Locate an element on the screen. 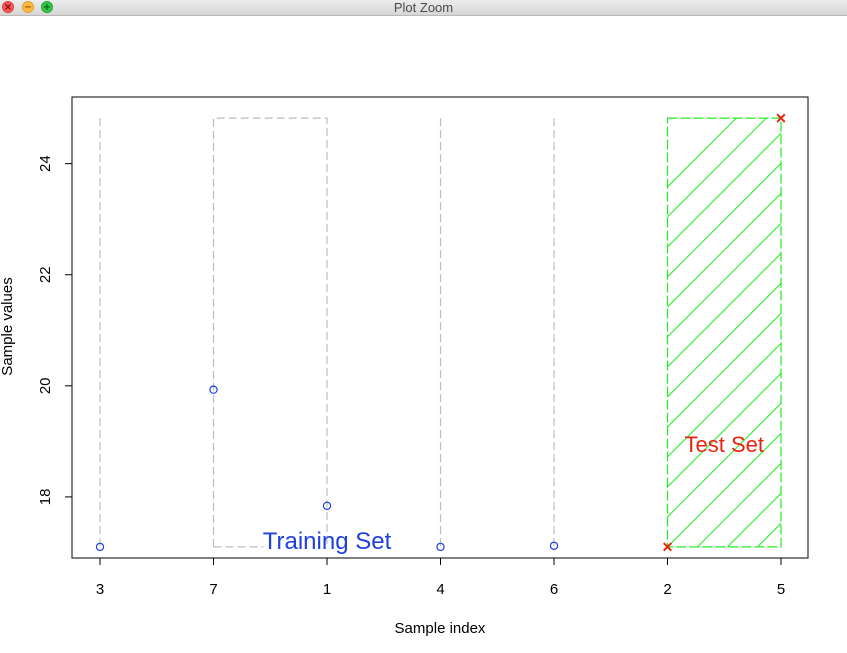 The image size is (847, 653). close-window-icon: × is located at coordinates (8, 7).